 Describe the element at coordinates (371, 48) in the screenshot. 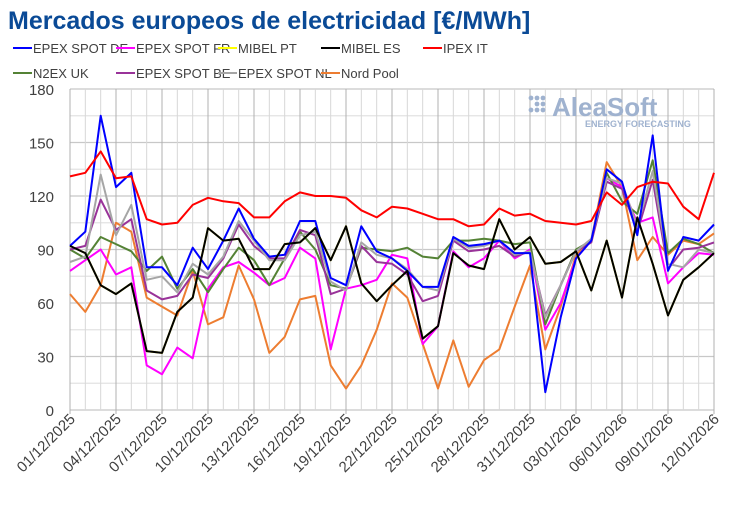

I see `legend-label: MIBEL ES` at that location.